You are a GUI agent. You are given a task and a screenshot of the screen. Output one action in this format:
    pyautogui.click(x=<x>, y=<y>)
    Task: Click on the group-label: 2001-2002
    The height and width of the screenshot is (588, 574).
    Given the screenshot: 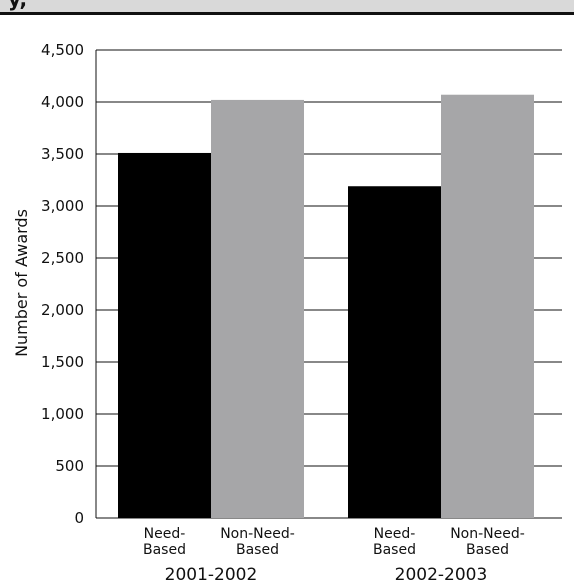 What is the action you would take?
    pyautogui.click(x=211, y=575)
    